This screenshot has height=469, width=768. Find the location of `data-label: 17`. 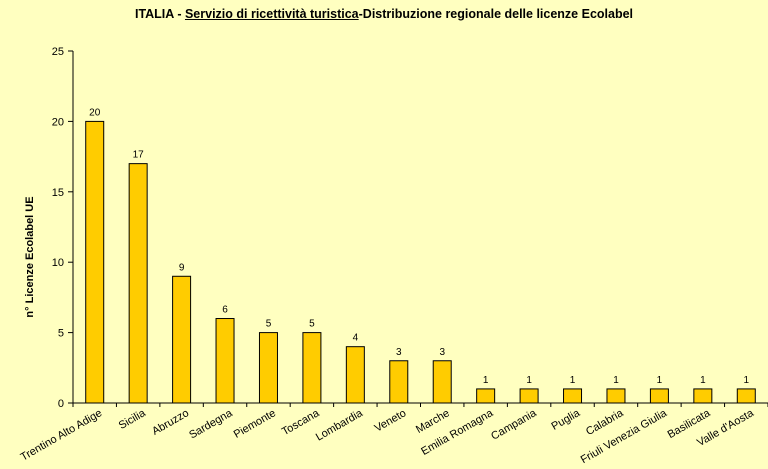

data-label: 17 is located at coordinates (139, 155).